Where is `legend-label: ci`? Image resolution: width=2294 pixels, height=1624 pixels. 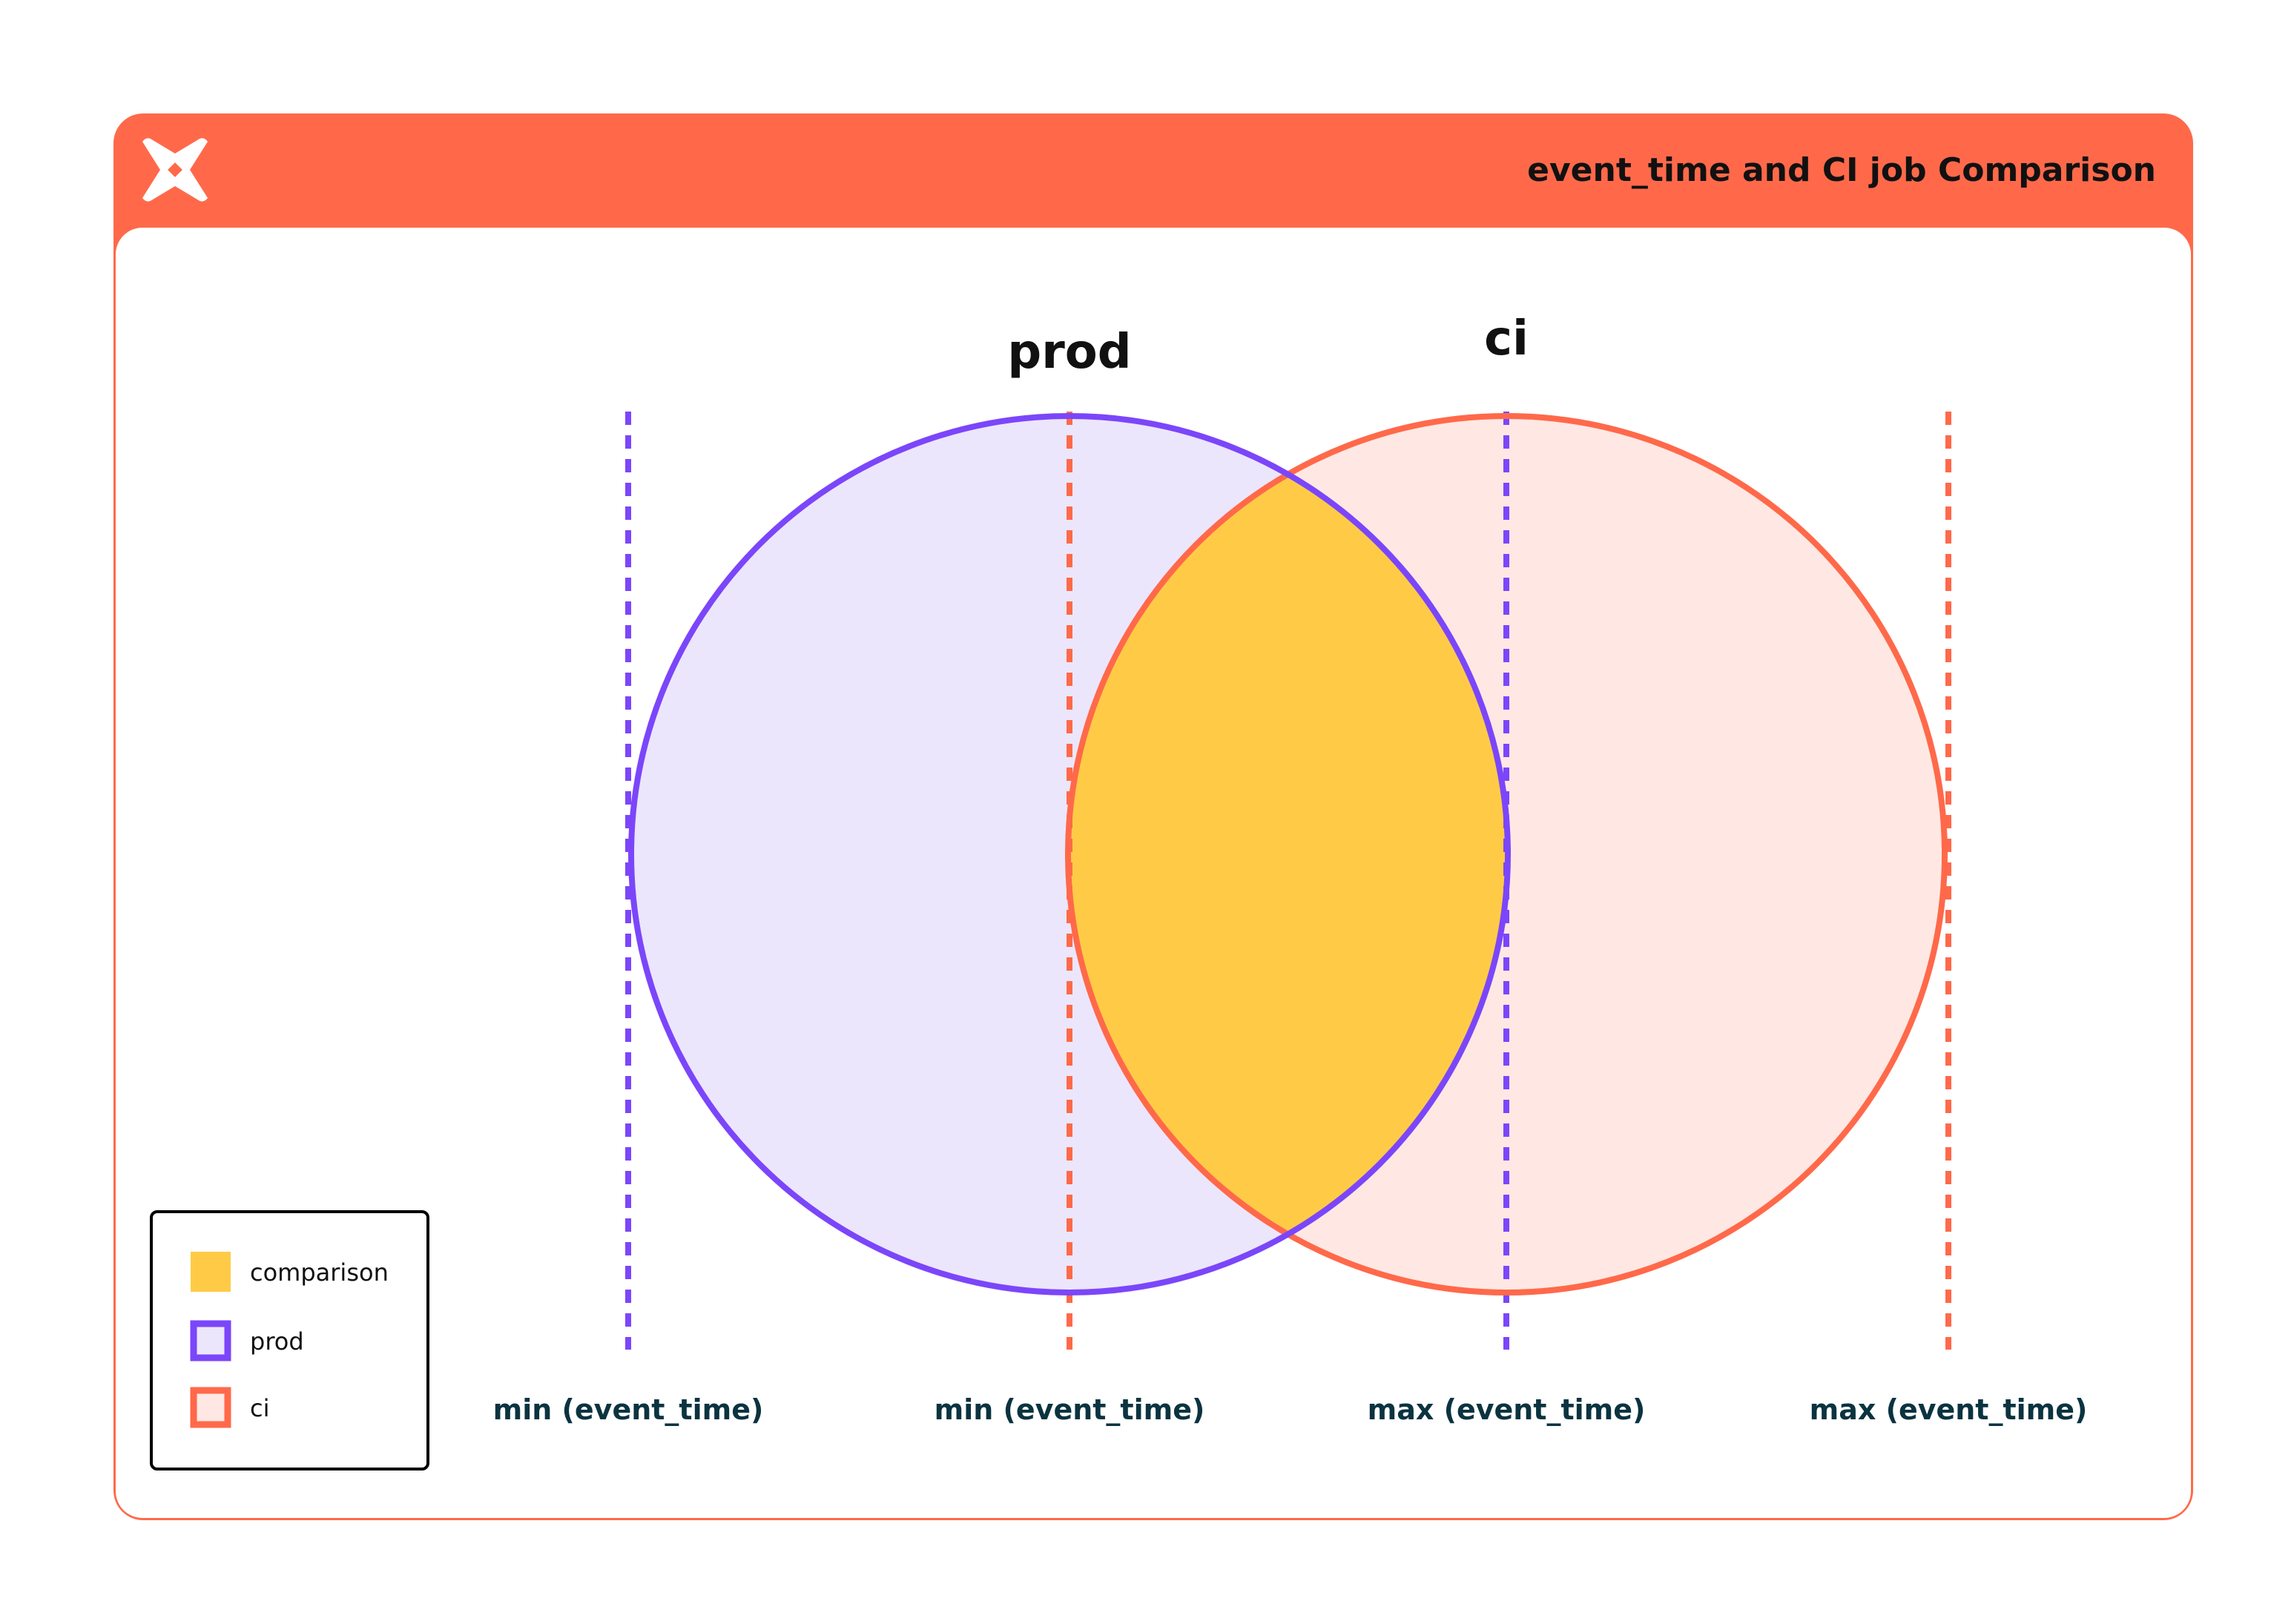
legend-label: ci is located at coordinates (259, 1408).